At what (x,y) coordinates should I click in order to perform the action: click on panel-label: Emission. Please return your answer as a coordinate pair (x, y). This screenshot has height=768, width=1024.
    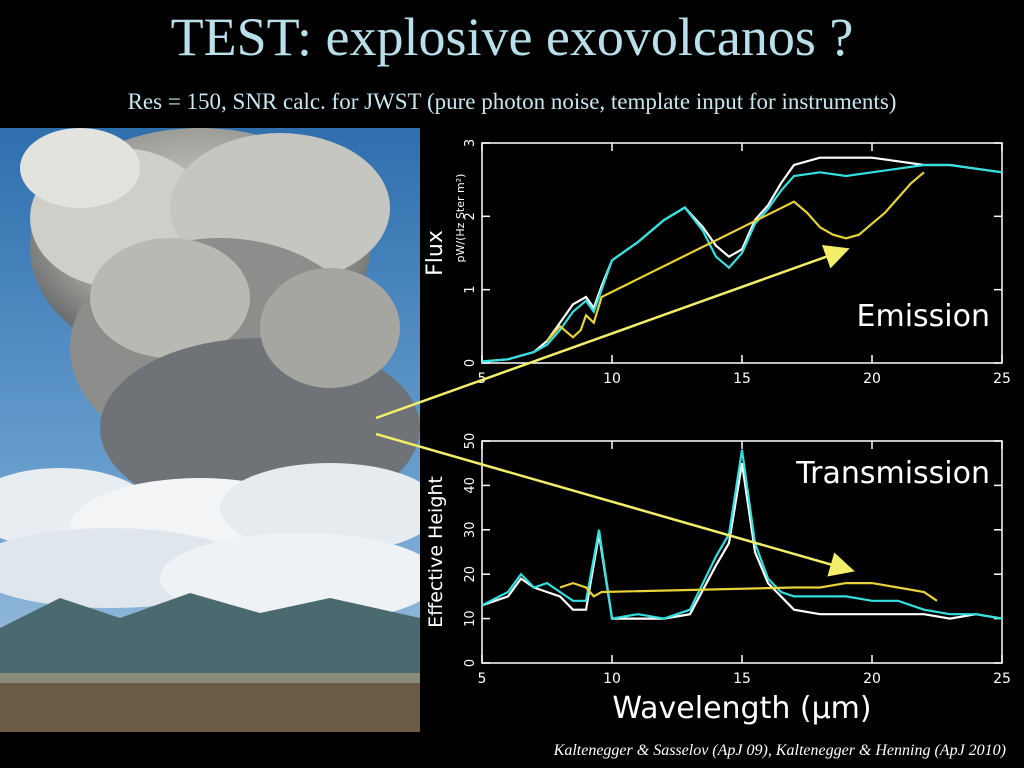
    Looking at the image, I should click on (923, 316).